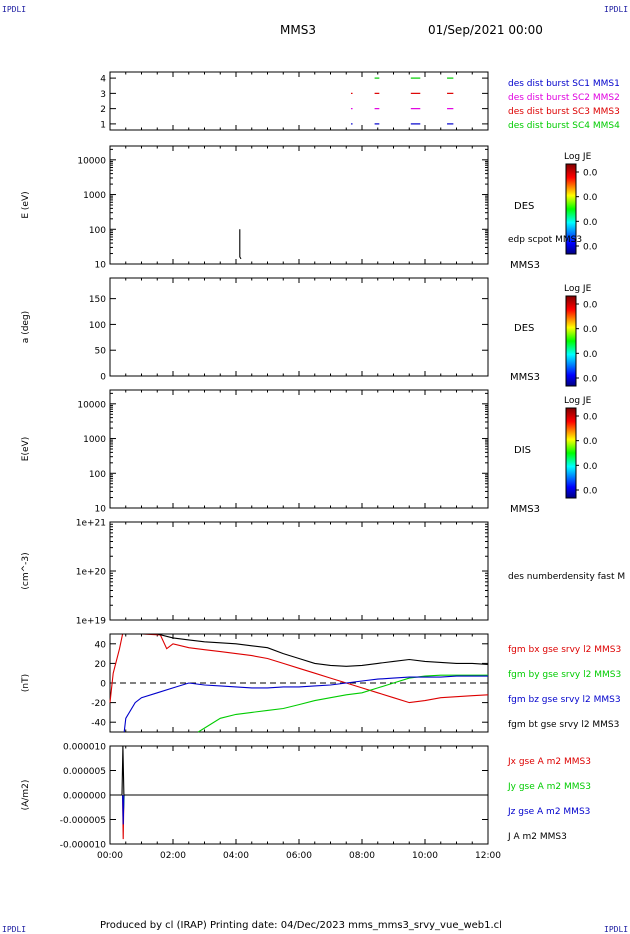 The width and height of the screenshot is (630, 934). Describe the element at coordinates (14, 9) in the screenshot. I see `corner-label-top-left: IPDLI` at that location.